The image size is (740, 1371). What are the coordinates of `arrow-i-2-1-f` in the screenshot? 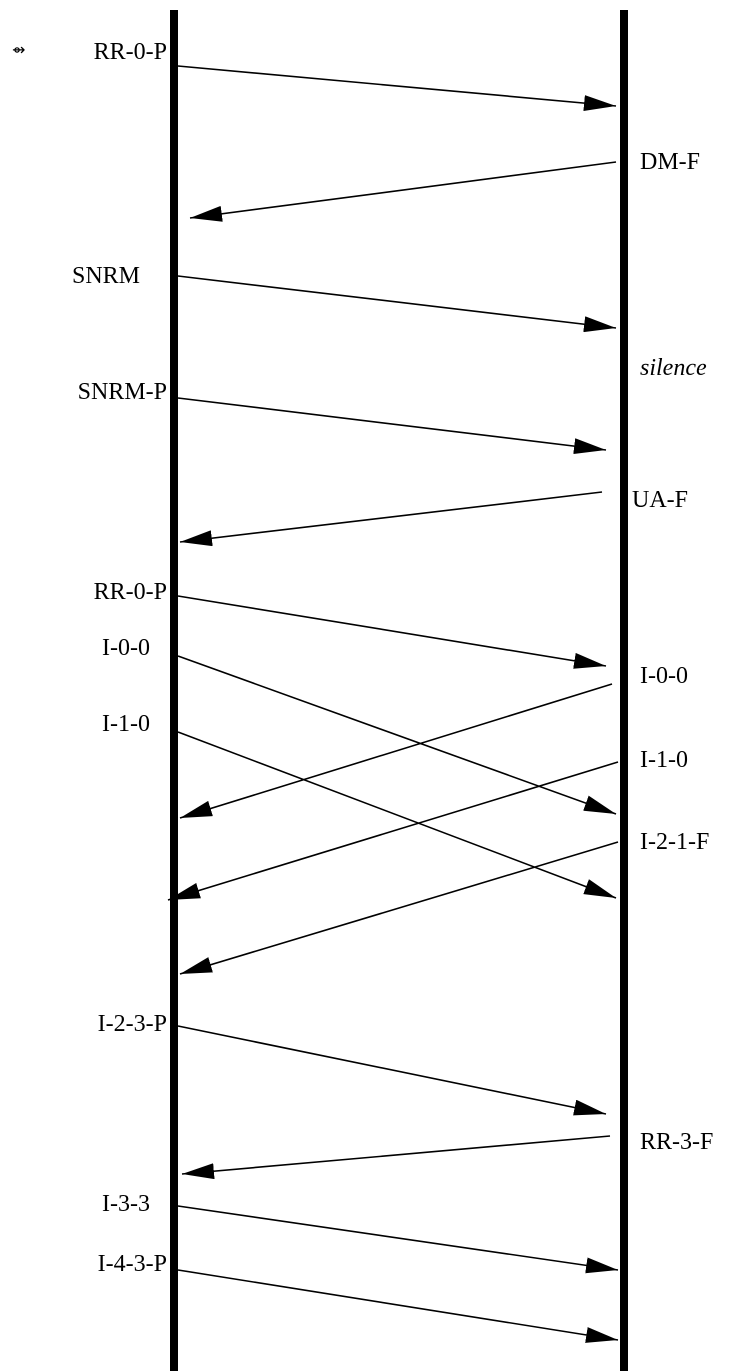 It's located at (399, 908).